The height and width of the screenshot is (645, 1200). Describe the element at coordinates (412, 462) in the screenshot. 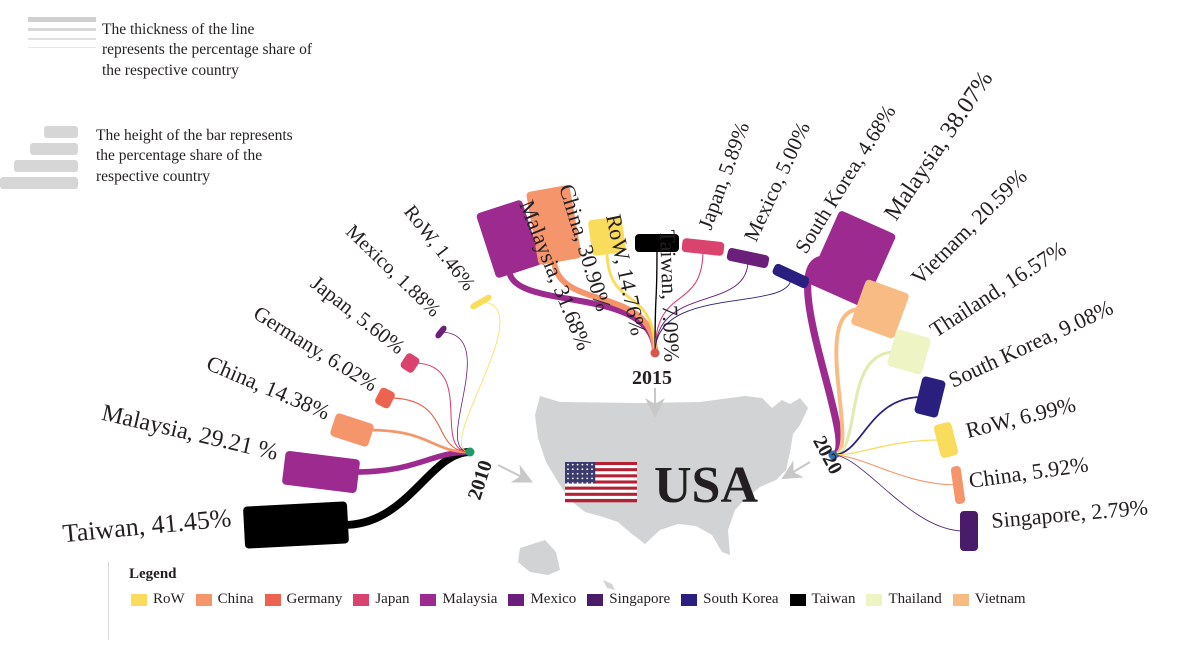

I see `flow-line-2010-malaysia` at that location.